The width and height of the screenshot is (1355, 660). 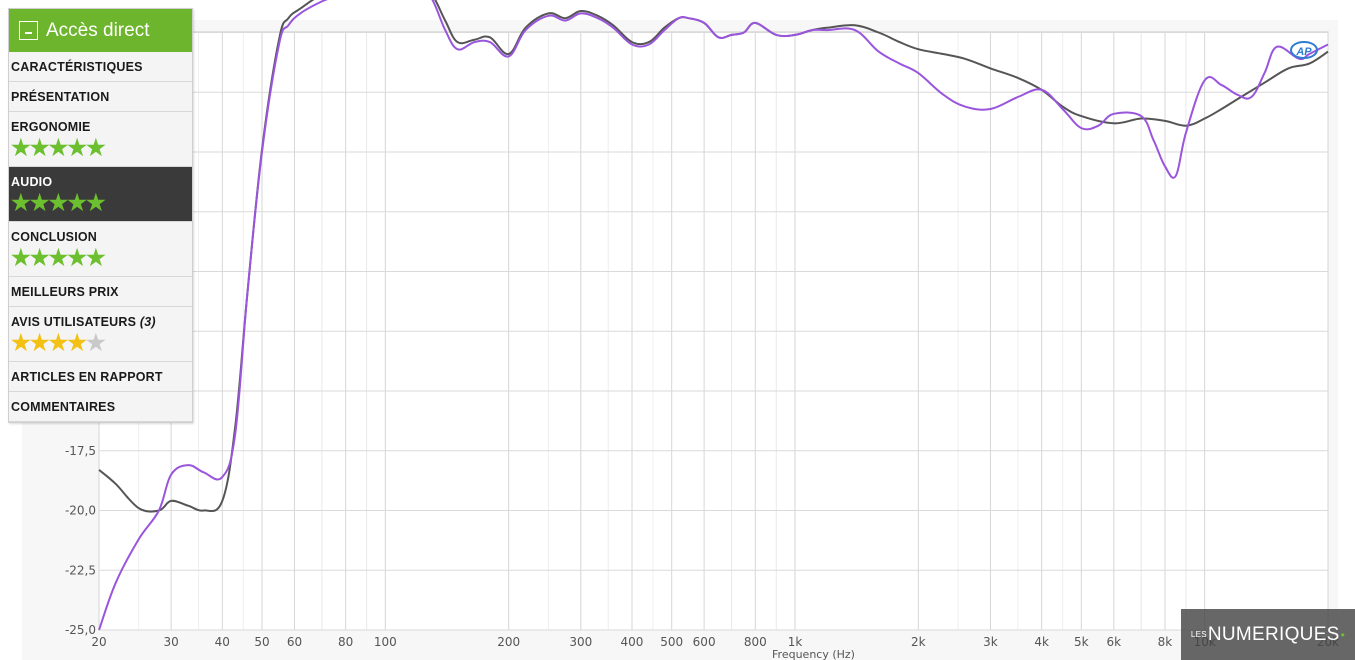 What do you see at coordinates (1165, 642) in the screenshot?
I see `x-tick-label: 8k` at bounding box center [1165, 642].